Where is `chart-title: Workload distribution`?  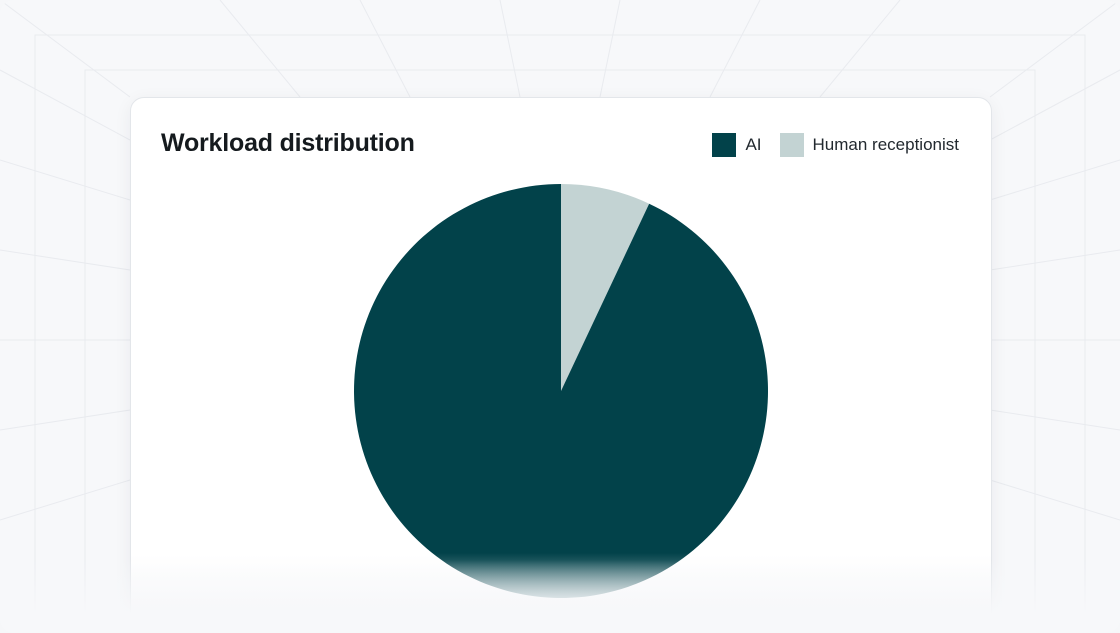
chart-title: Workload distribution is located at coordinates (288, 143).